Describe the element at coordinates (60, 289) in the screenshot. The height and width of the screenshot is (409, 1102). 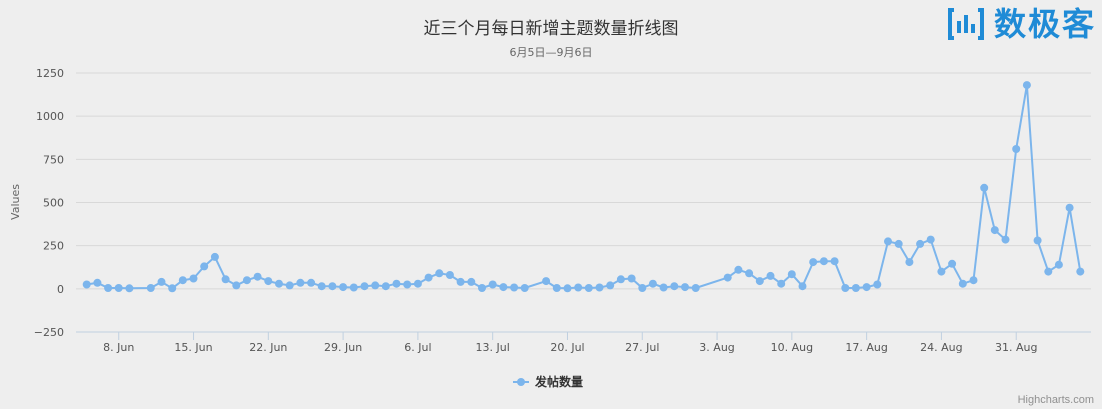
I see `y-tick-label: 0` at that location.